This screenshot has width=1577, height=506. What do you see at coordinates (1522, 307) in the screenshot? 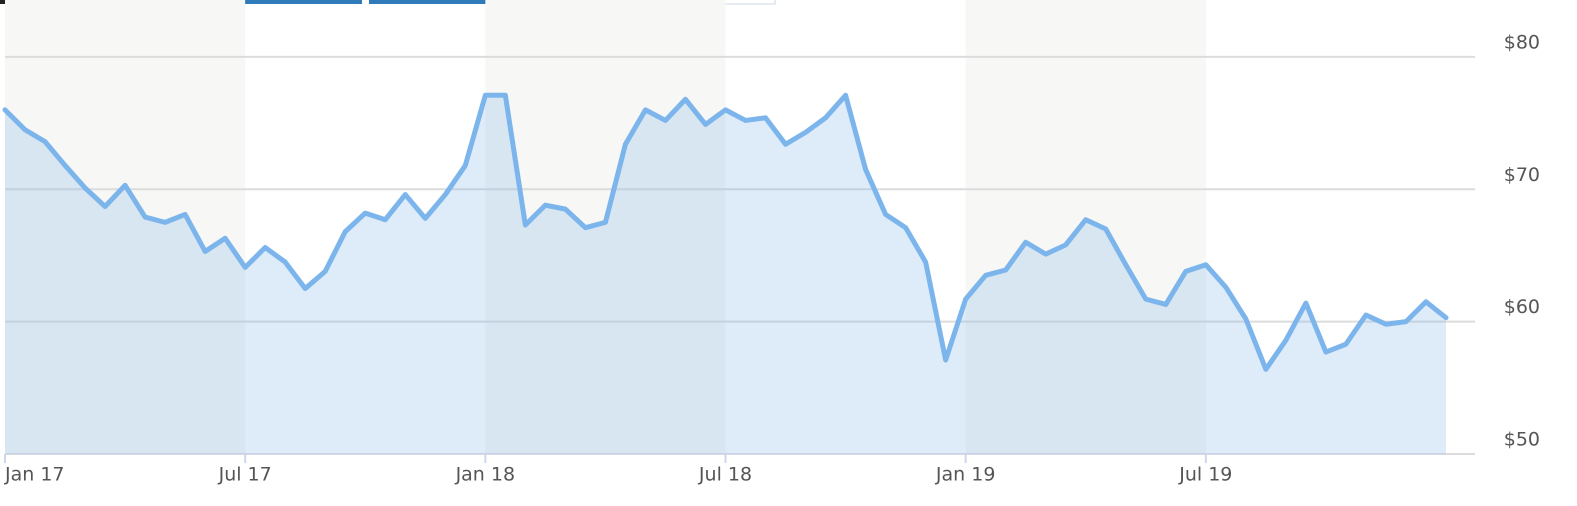
I see `y-tick-label: $60` at bounding box center [1522, 307].